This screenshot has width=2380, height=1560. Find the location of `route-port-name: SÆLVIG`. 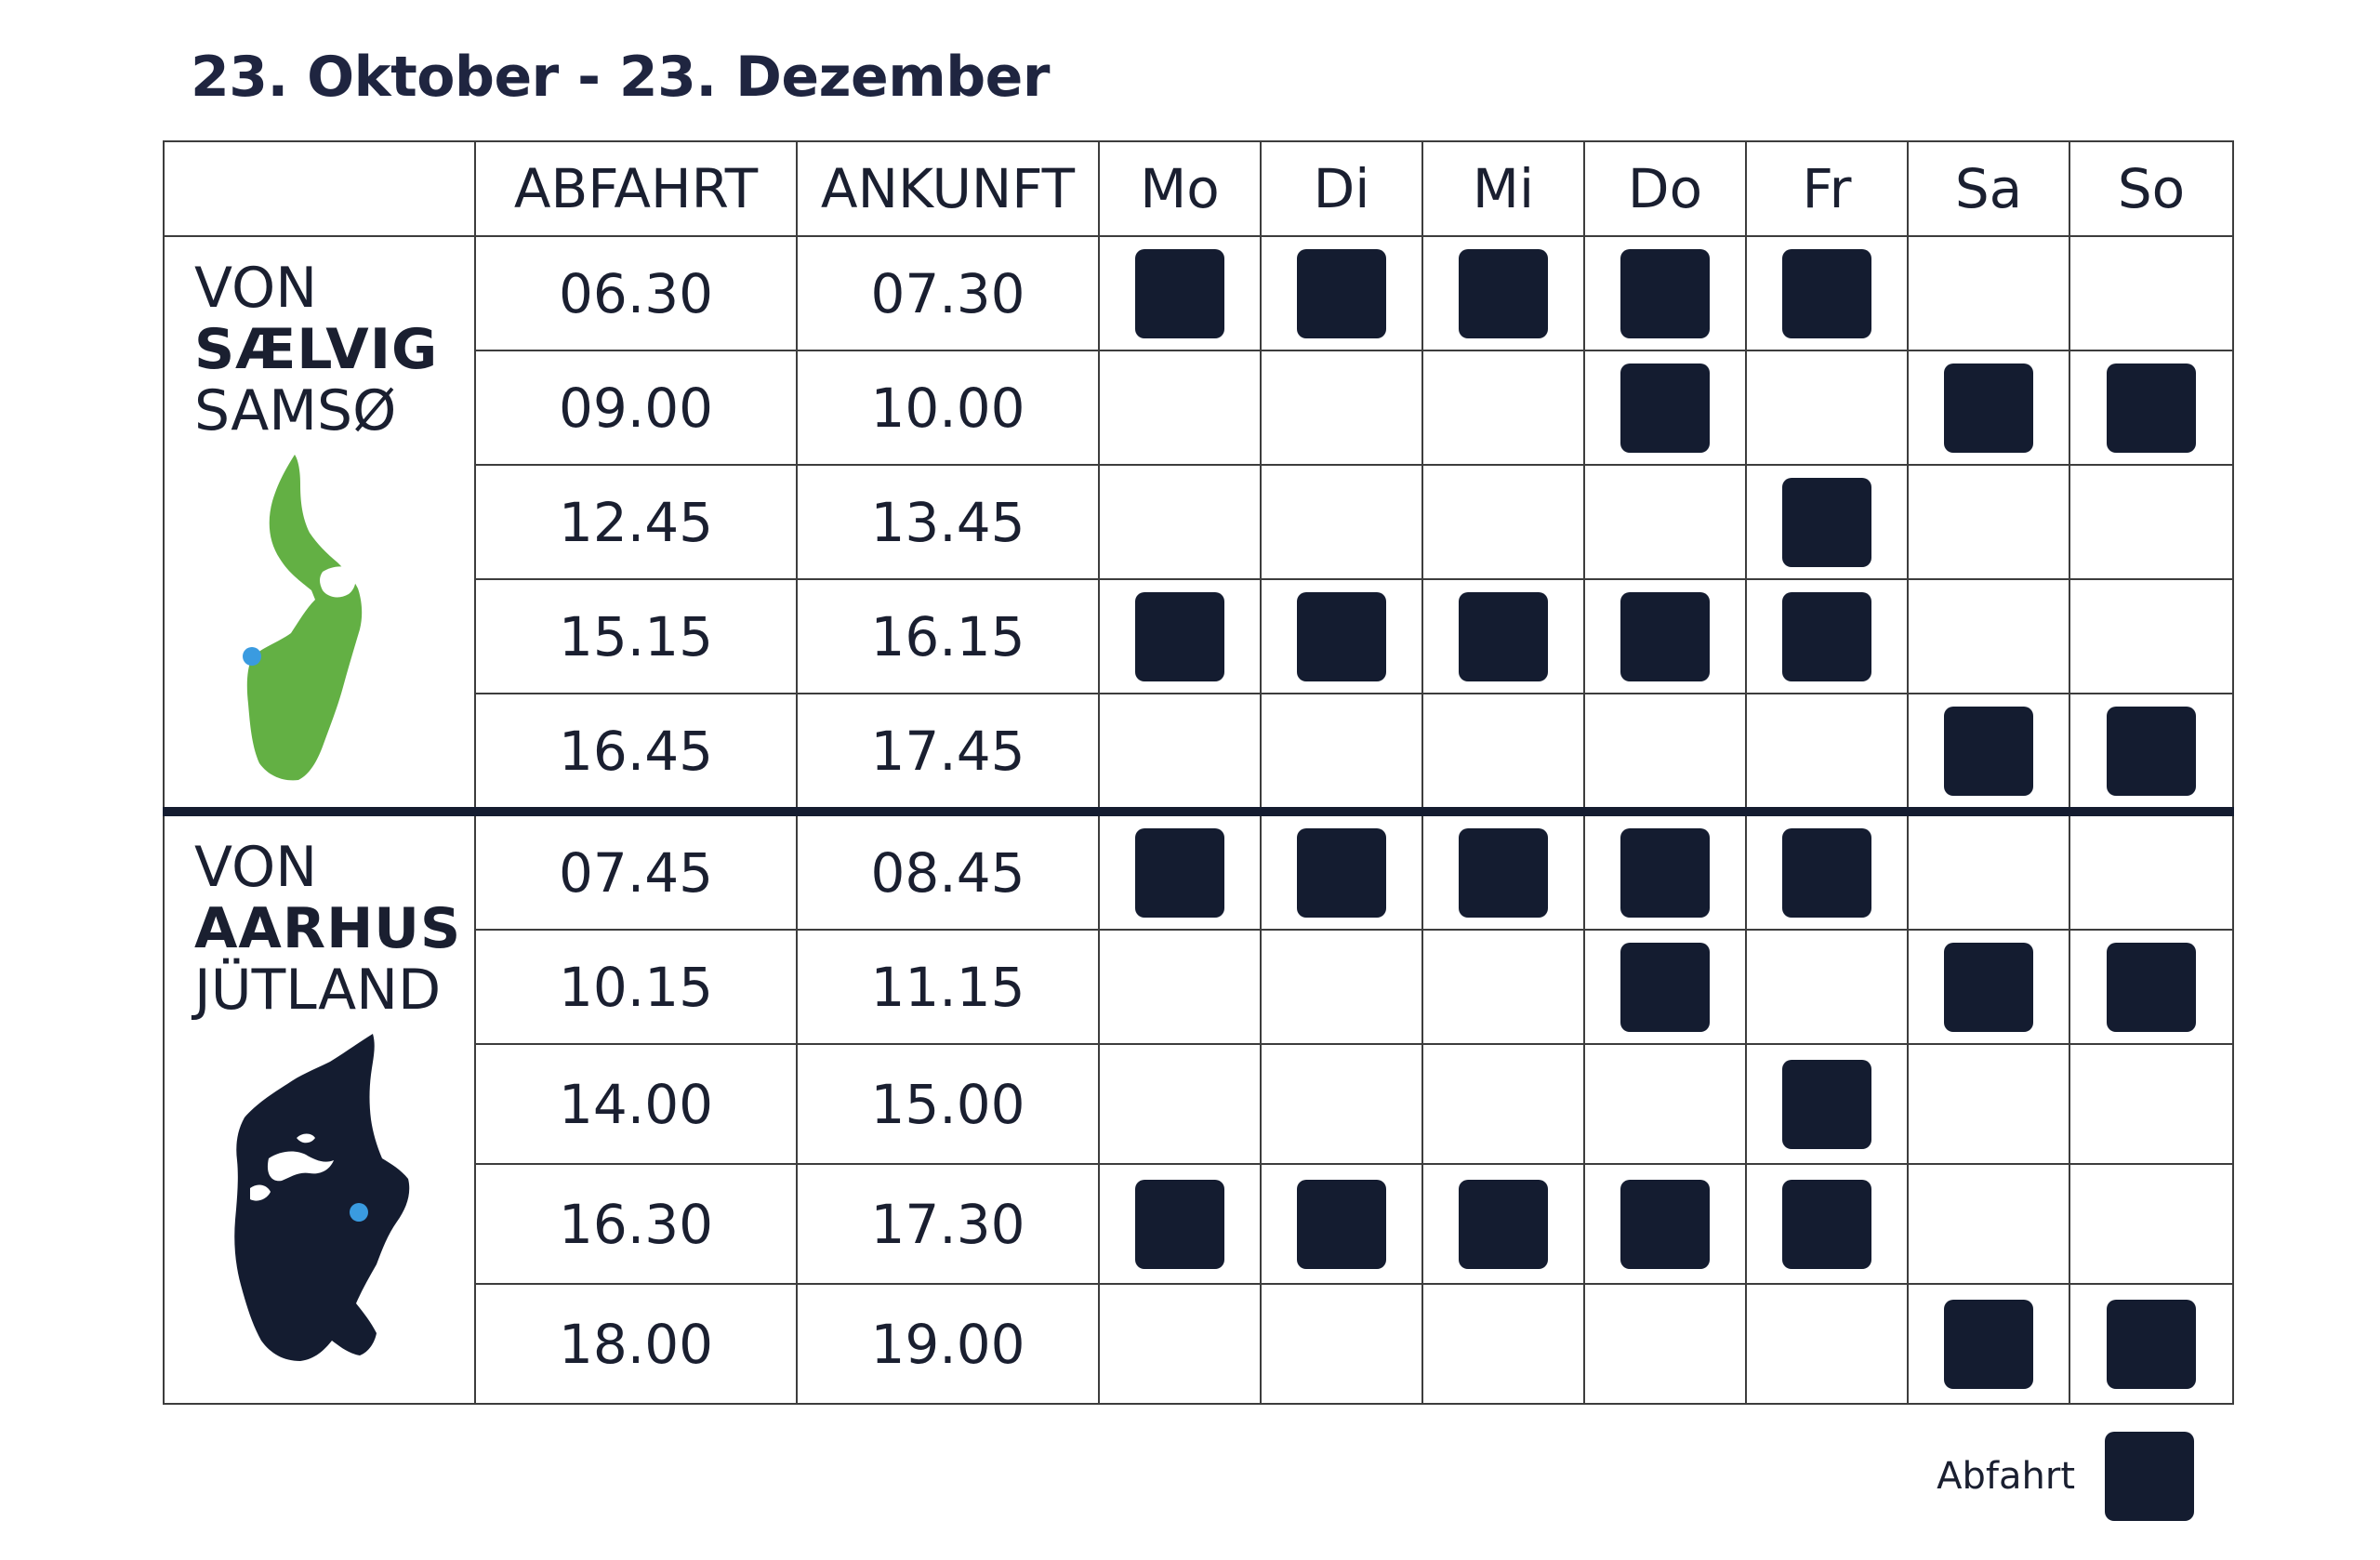

route-port-name: SÆLVIG is located at coordinates (316, 349).